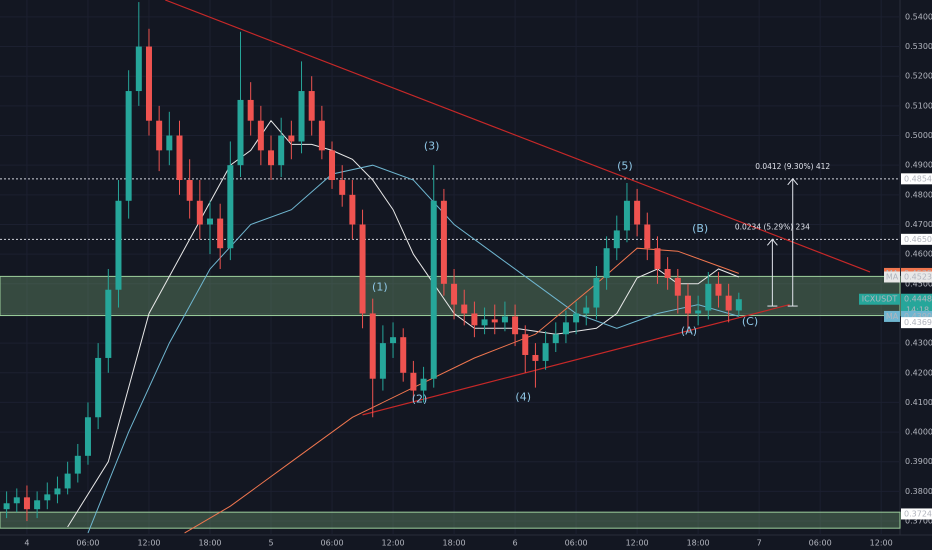  Describe the element at coordinates (918, 461) in the screenshot. I see `y-tick-label: 0.3900` at that location.